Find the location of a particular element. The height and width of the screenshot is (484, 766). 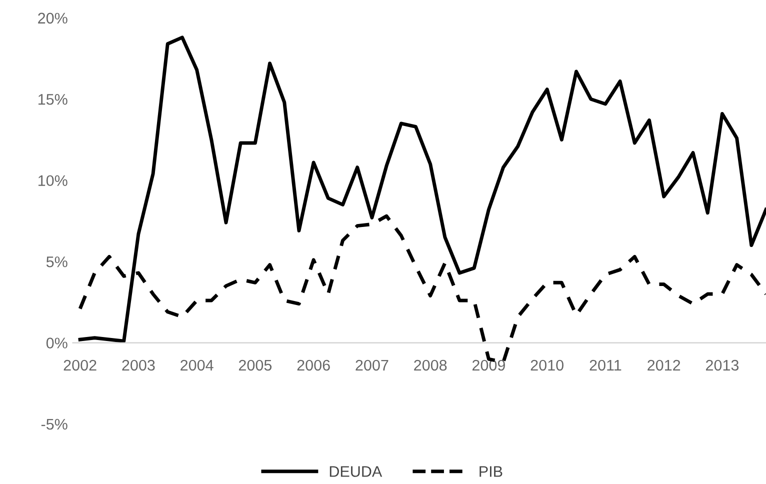

x-tick-label: 2003 is located at coordinates (138, 365).